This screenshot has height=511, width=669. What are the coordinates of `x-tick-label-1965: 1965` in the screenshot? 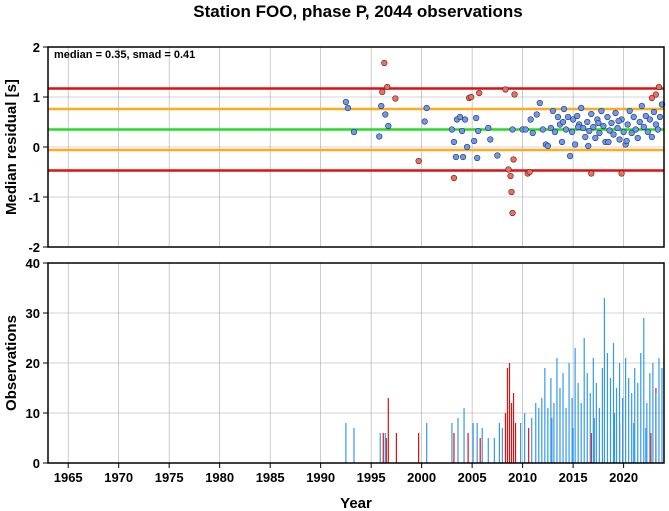 It's located at (68, 477).